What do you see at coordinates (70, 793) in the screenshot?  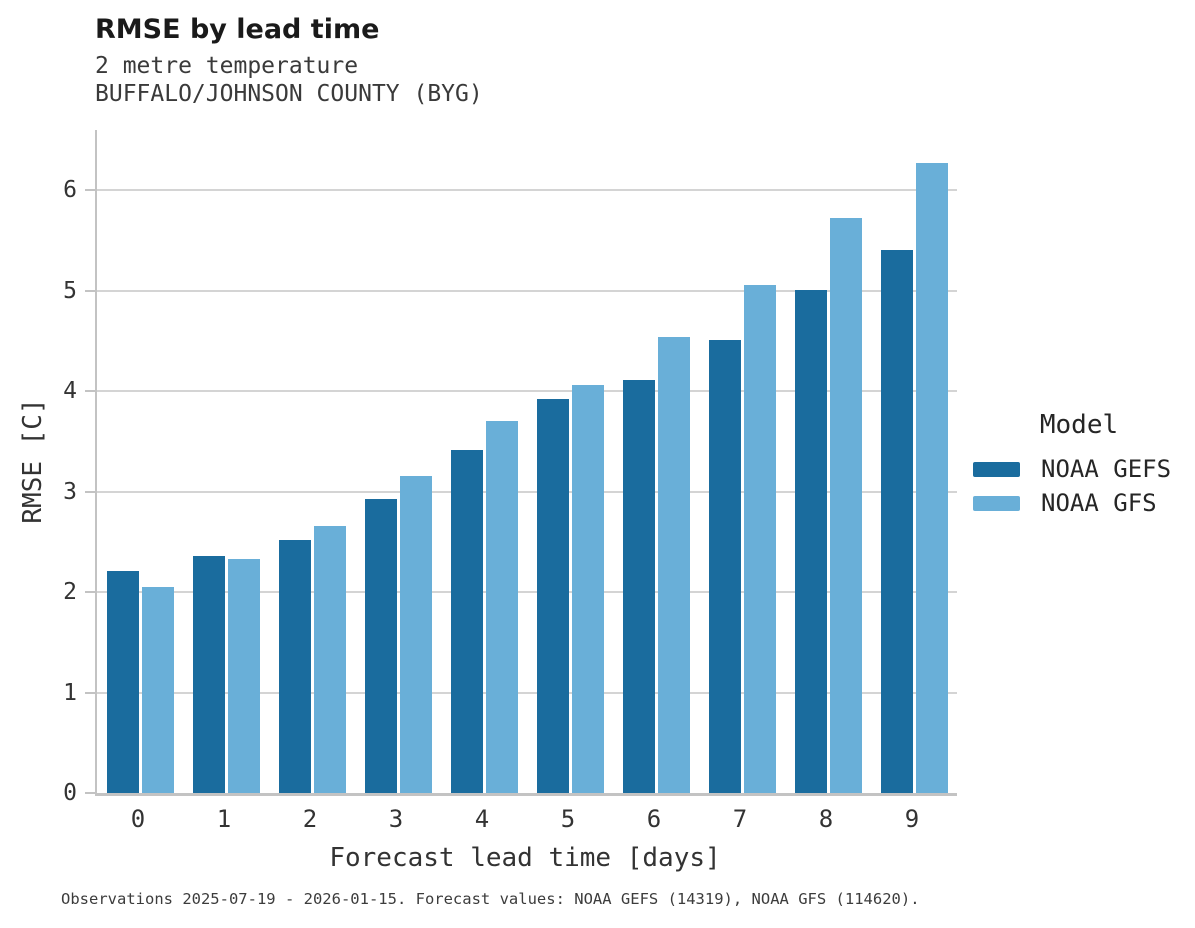 I see `y-tick-label-0: 0` at bounding box center [70, 793].